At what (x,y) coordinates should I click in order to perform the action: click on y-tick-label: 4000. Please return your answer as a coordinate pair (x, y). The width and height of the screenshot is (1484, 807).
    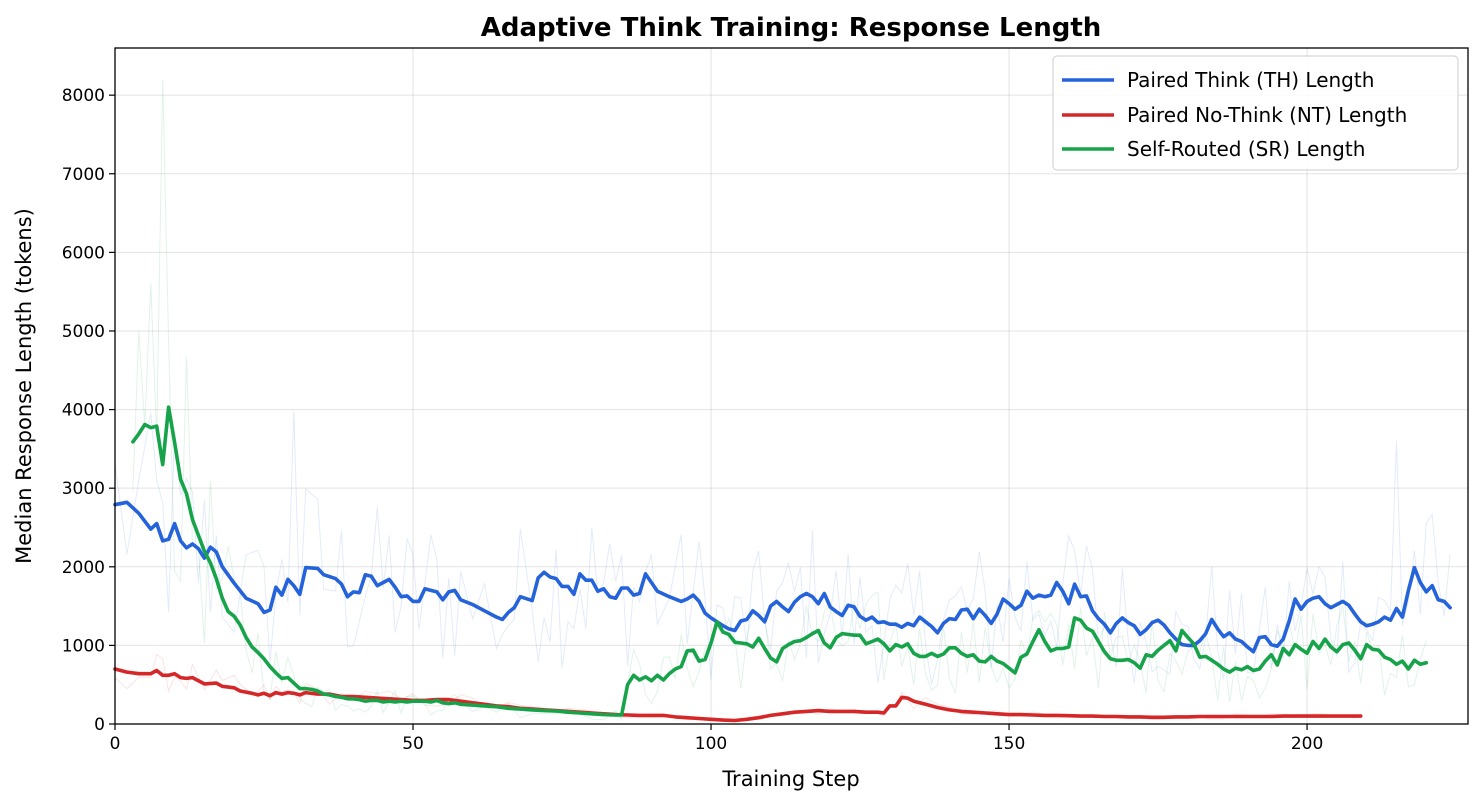
    Looking at the image, I should click on (83, 411).